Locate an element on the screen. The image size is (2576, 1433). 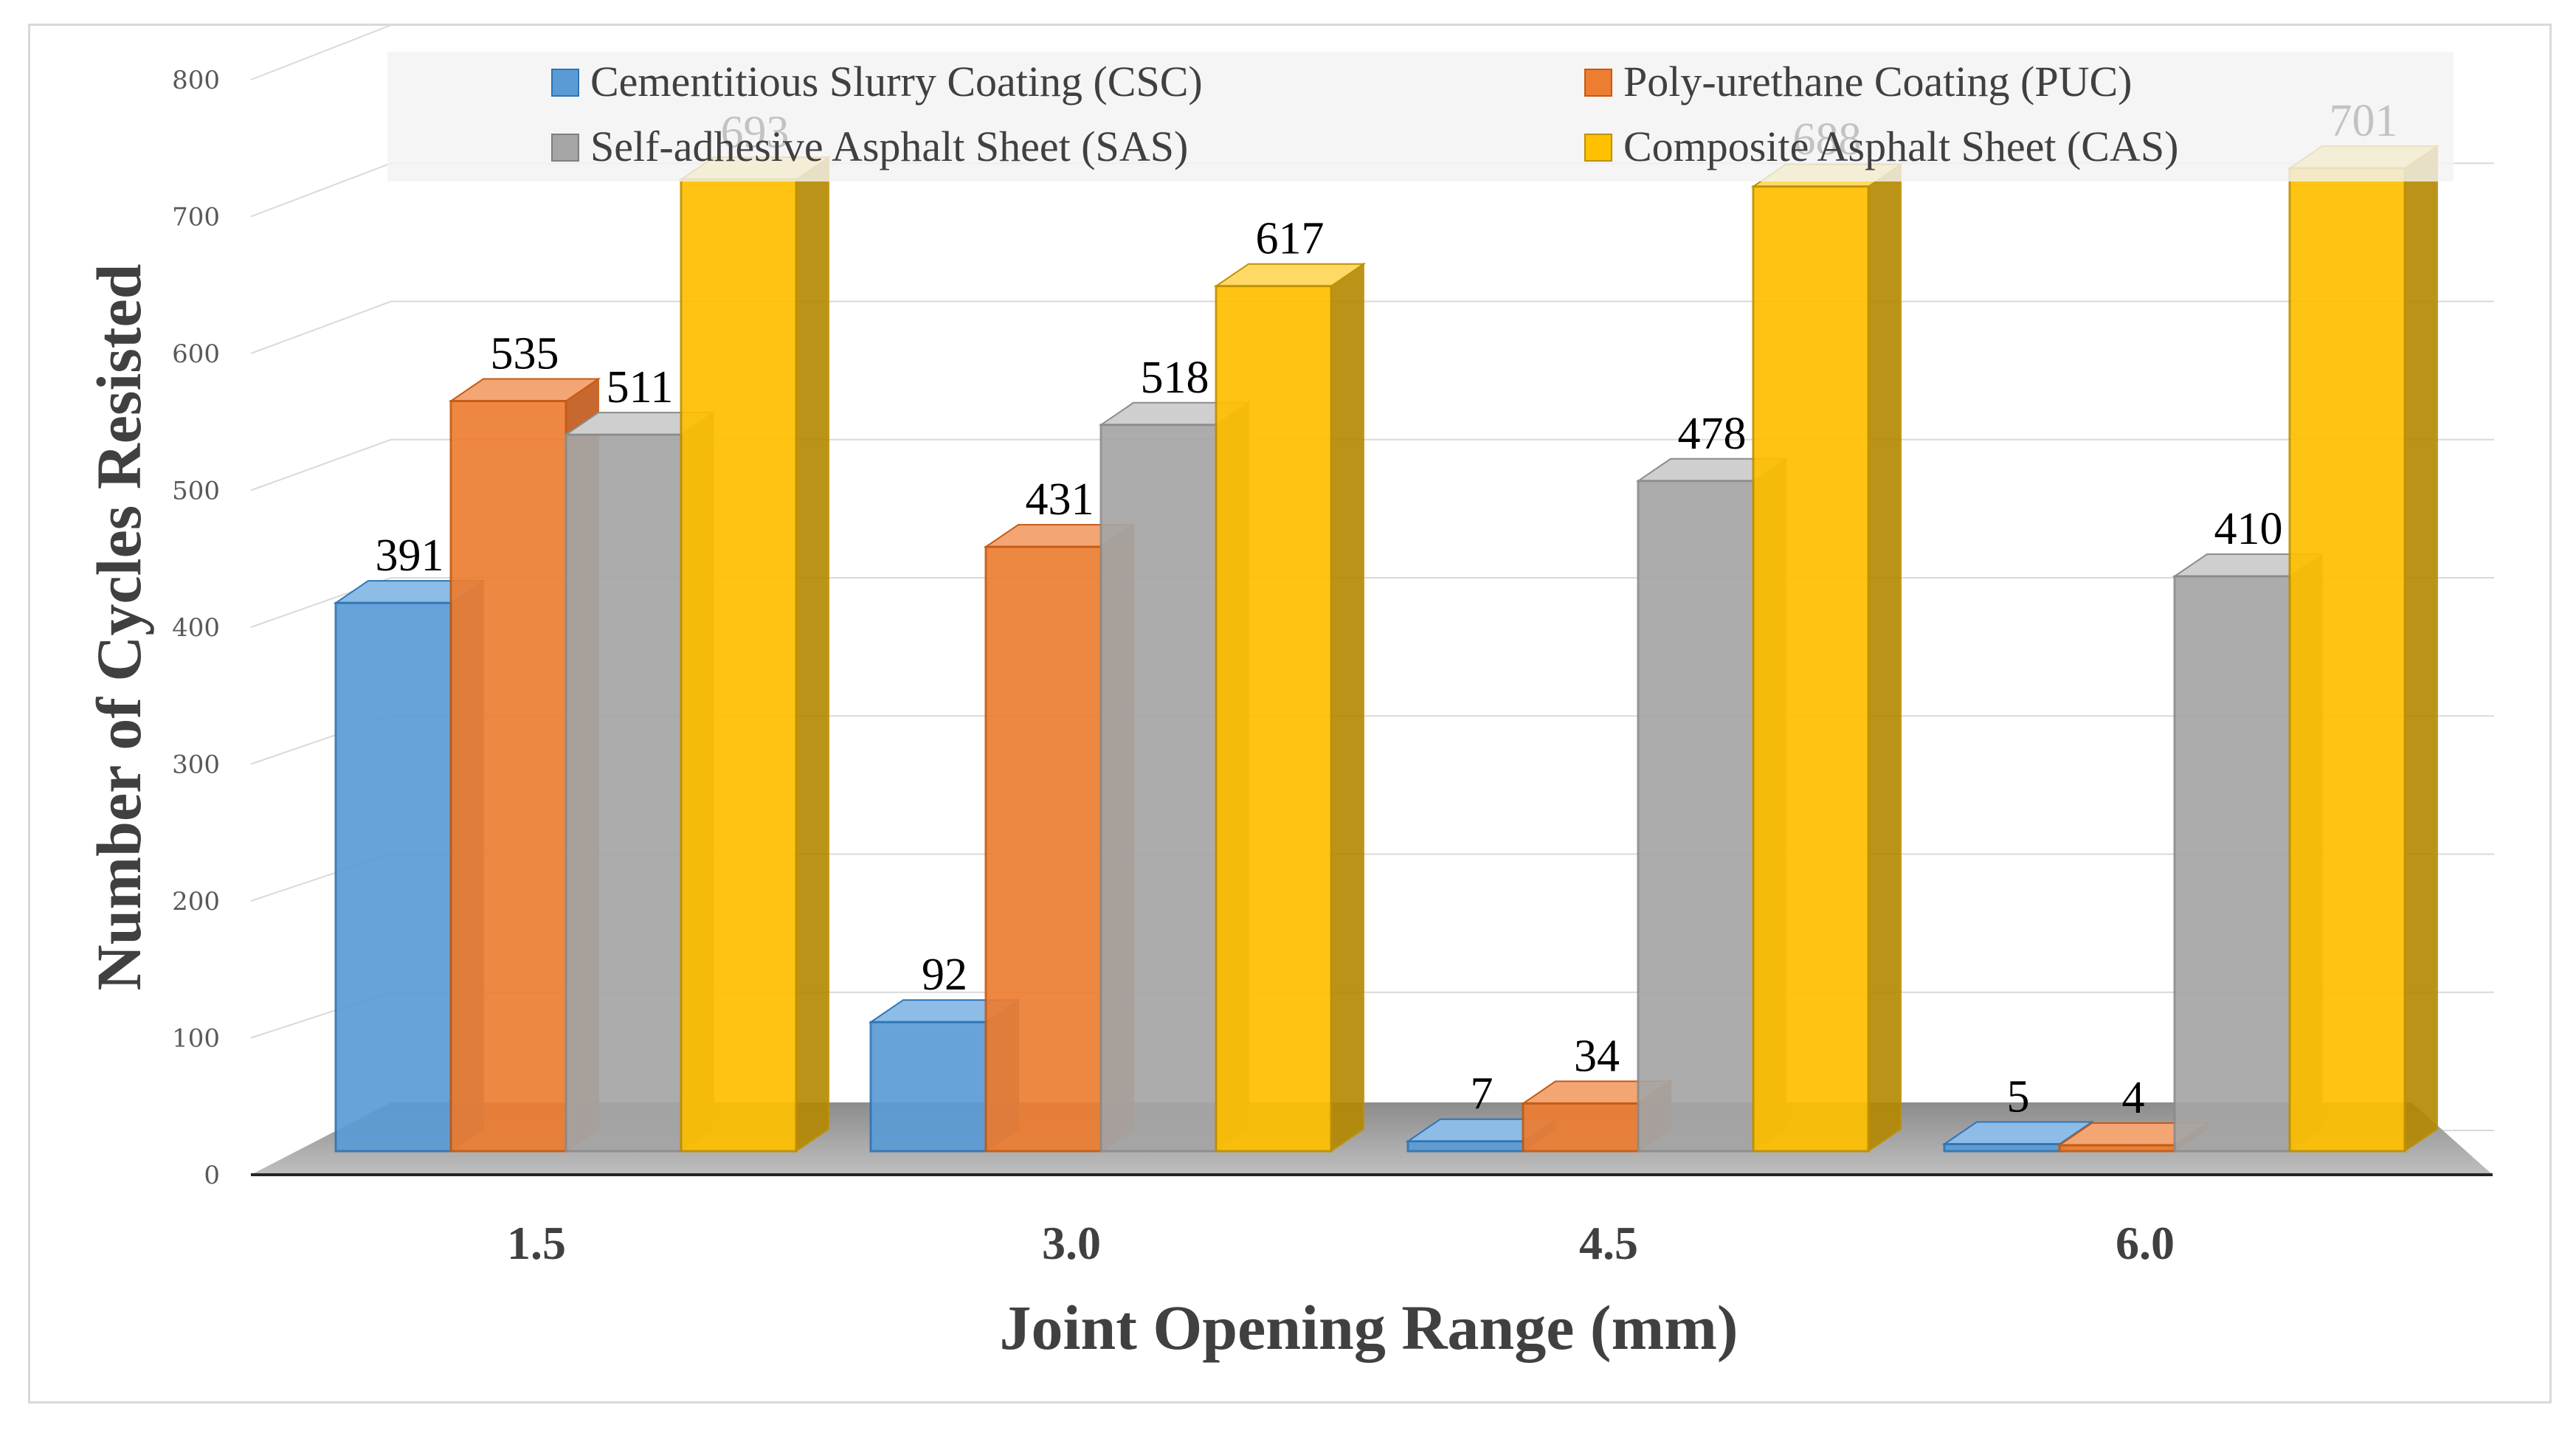
y-tick-label: 400 is located at coordinates (196, 628).